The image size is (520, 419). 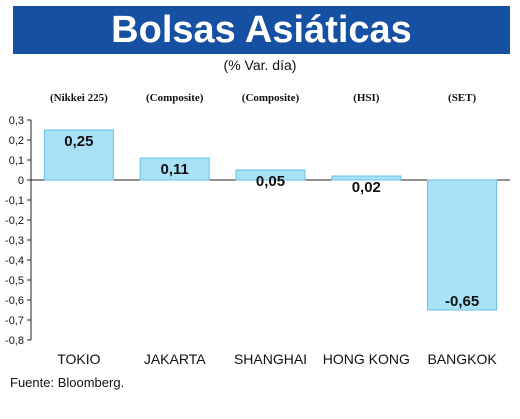 I want to click on chart-title: Bolsas Asiáticas, so click(x=261, y=30).